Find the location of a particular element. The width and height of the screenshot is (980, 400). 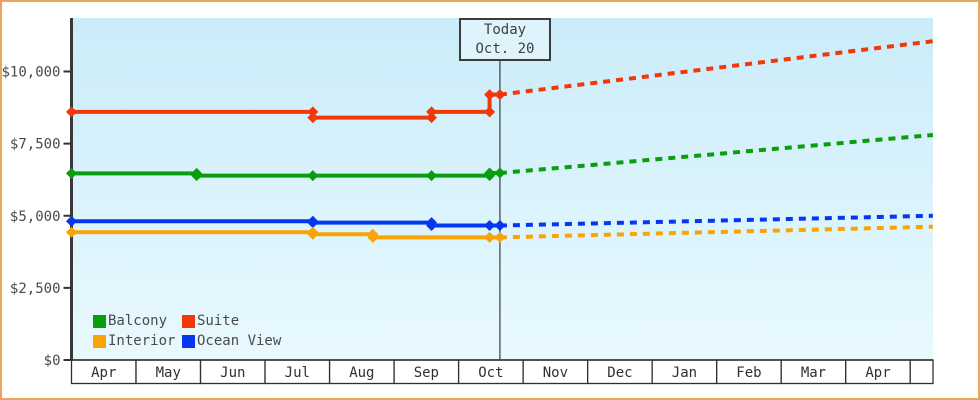

month-cell-partial is located at coordinates (921, 372).